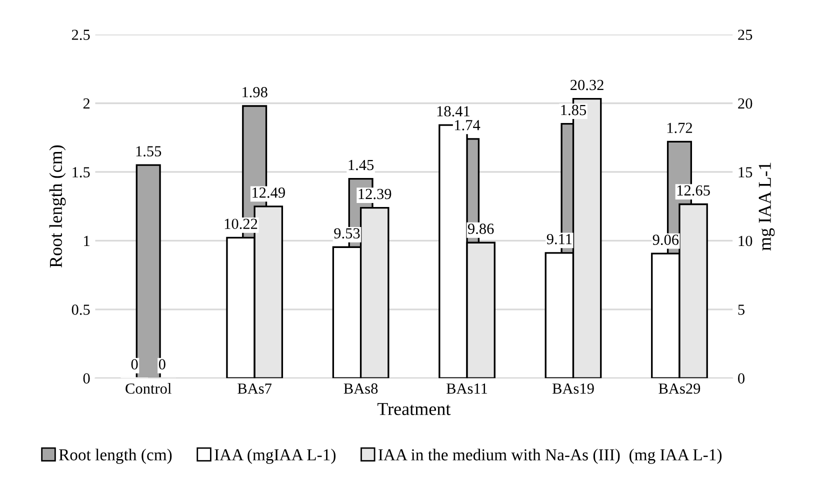 This screenshot has width=814, height=493. What do you see at coordinates (87, 241) in the screenshot?
I see `y-tick-label: 1` at bounding box center [87, 241].